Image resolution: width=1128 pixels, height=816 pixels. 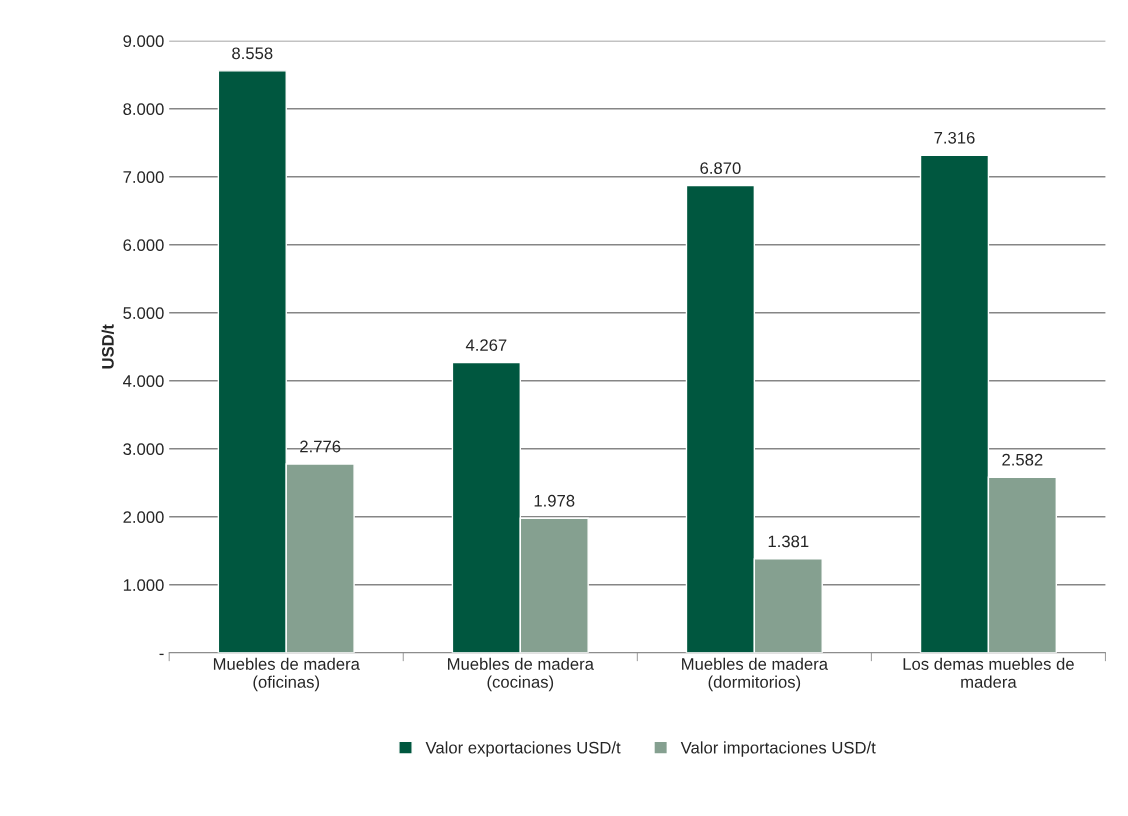 I want to click on y-tick-label: 1.000, so click(x=143, y=585).